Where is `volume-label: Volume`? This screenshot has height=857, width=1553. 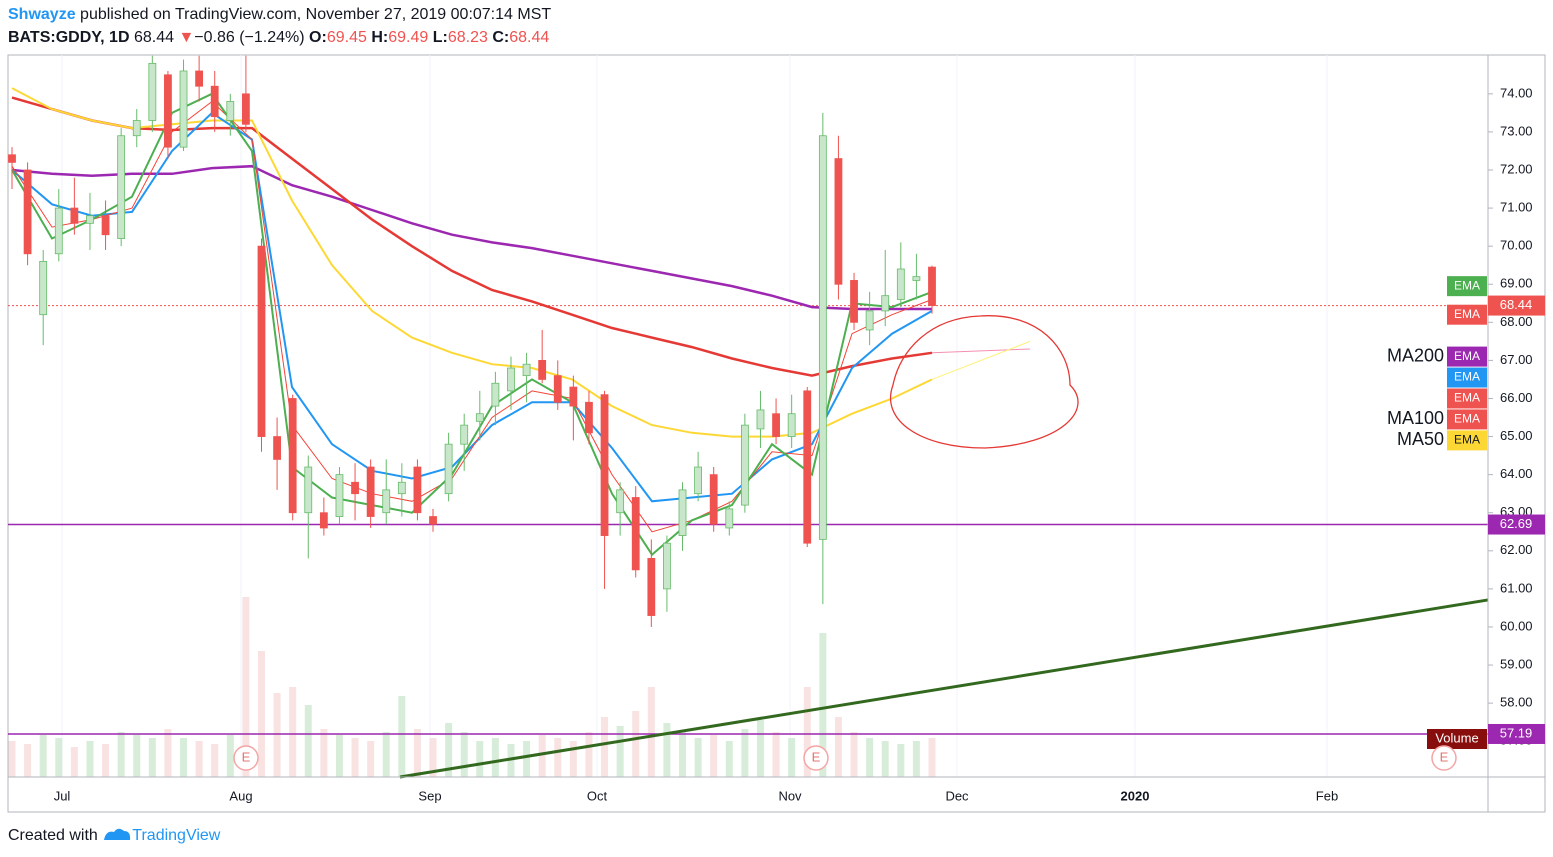
volume-label: Volume is located at coordinates (1456, 737).